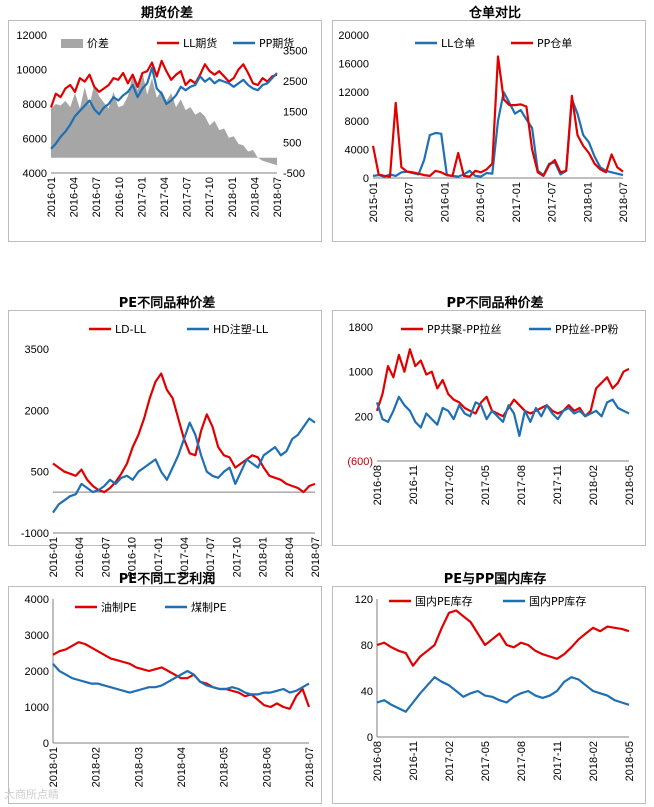 This screenshot has width=654, height=807. I want to click on chart-title: PE不同品种价差, so click(167, 303).